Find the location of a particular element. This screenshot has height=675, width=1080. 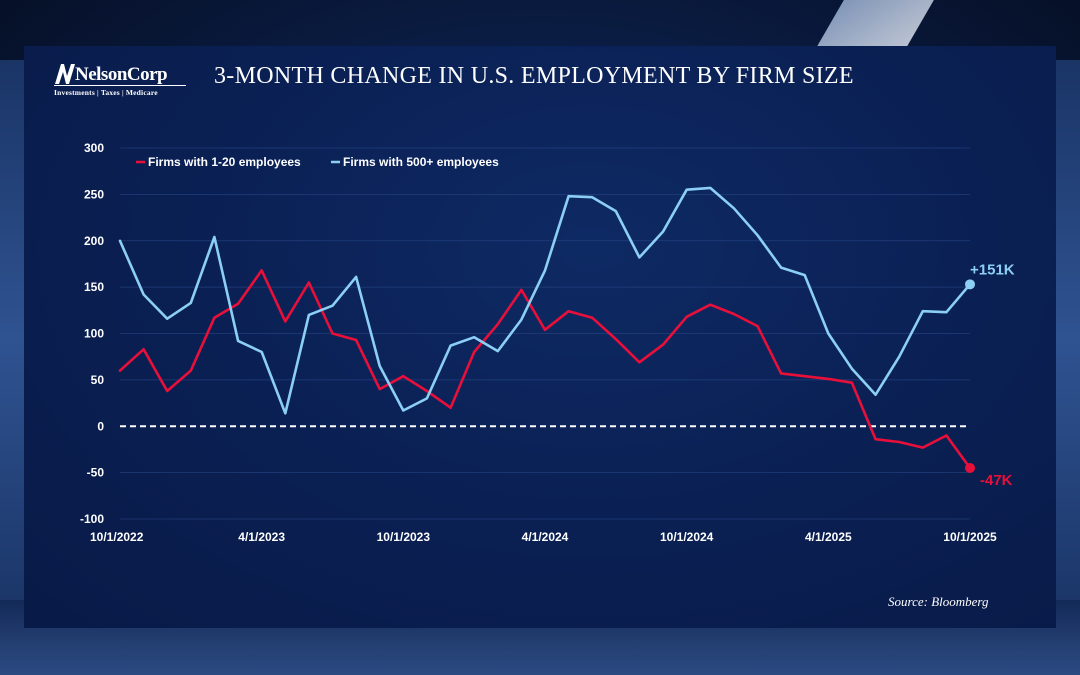

x-tick-label: 4/1/2025 is located at coordinates (828, 537).